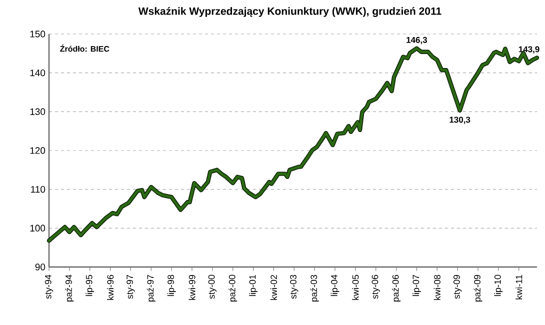 The height and width of the screenshot is (325, 545). I want to click on x-tick-label: paź-94, so click(69, 288).